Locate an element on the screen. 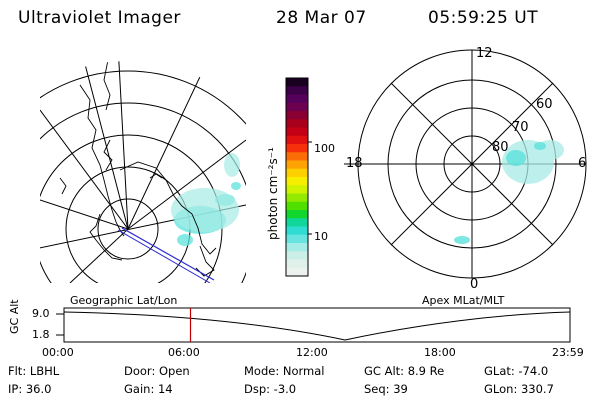 This screenshot has height=400, width=600. apex-map-label: Apex MLat/MLT is located at coordinates (463, 300).